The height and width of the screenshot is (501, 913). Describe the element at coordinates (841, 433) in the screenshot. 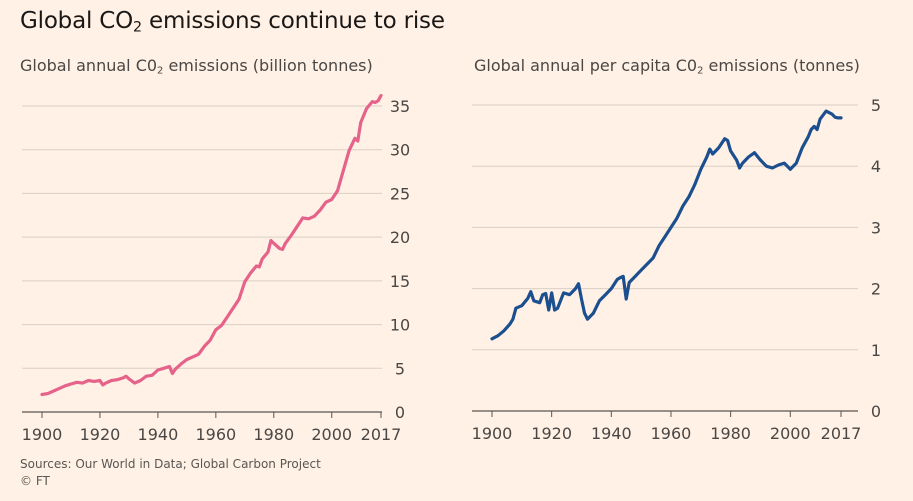

I see `right-chart-x-tick-label: 2017` at that location.